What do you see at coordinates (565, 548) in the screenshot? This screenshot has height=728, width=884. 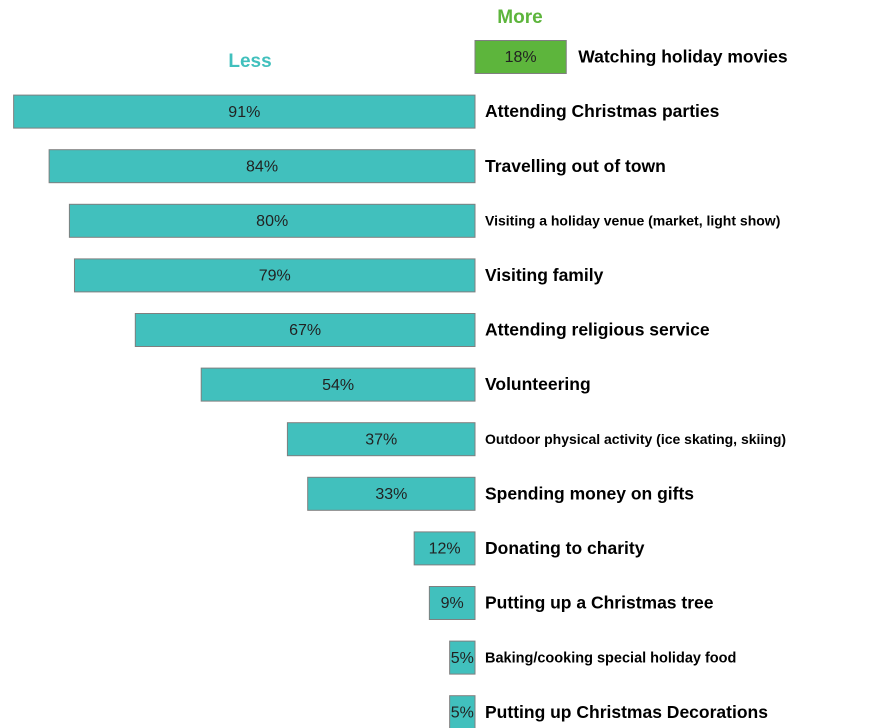 I see `category-label: Donating to charity` at bounding box center [565, 548].